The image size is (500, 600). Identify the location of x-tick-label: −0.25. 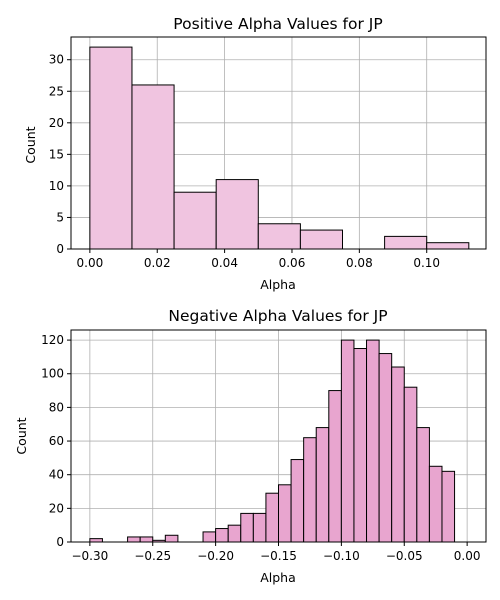
(152, 556).